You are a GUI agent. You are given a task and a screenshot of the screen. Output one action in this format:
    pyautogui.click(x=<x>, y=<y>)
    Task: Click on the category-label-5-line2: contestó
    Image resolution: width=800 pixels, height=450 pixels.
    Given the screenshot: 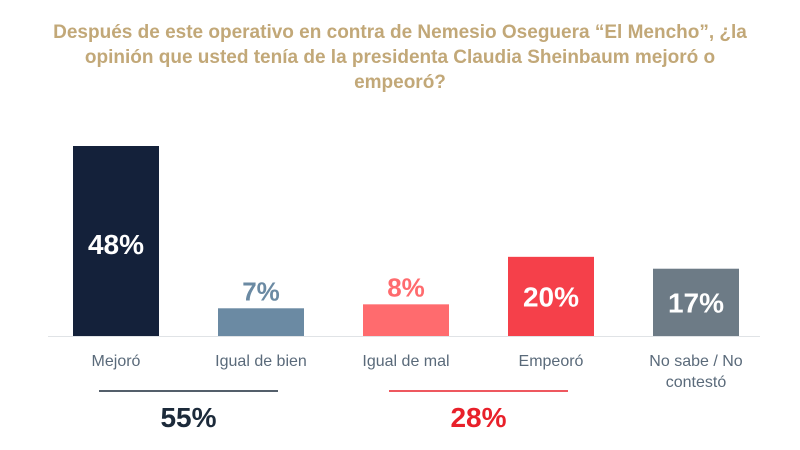 What is the action you would take?
    pyautogui.click(x=696, y=382)
    